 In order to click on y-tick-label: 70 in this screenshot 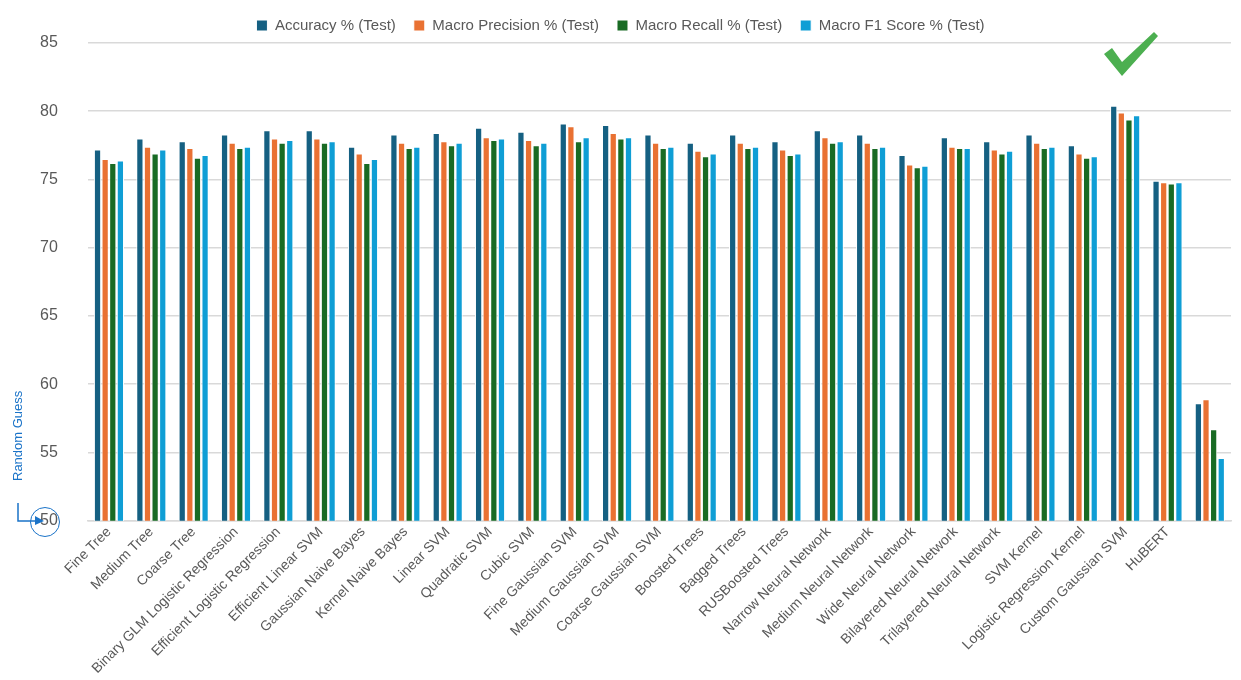, I will do `click(49, 247)`.